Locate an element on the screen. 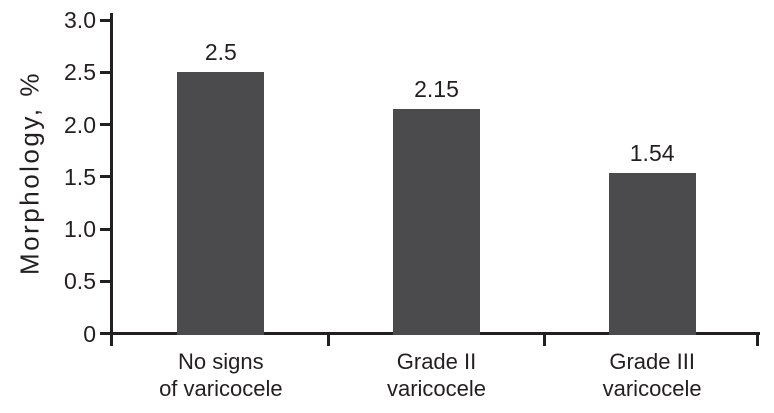 The width and height of the screenshot is (774, 413). x-category-label-line: Grade III is located at coordinates (652, 361).